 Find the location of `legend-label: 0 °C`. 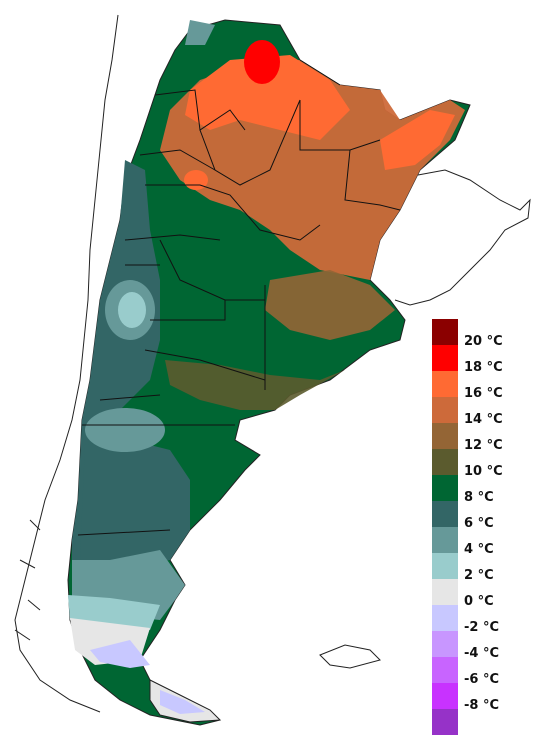

legend-label: 0 °C is located at coordinates (479, 601).